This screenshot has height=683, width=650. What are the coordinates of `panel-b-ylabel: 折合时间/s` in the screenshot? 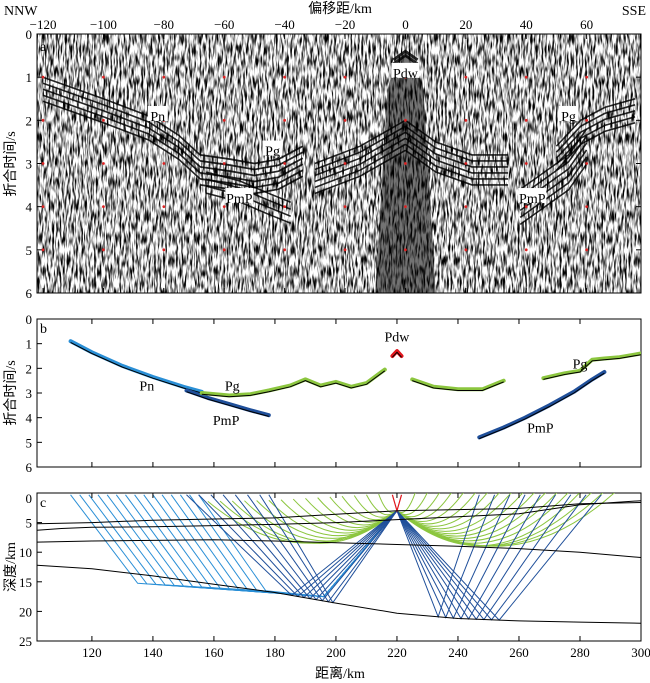 It's located at (11, 392).